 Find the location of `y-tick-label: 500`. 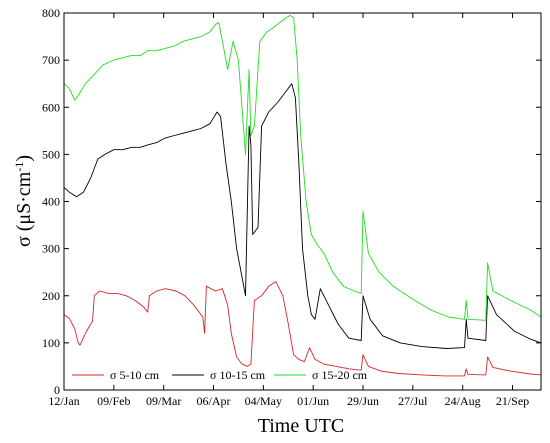

y-tick-label: 500 is located at coordinates (51, 154).